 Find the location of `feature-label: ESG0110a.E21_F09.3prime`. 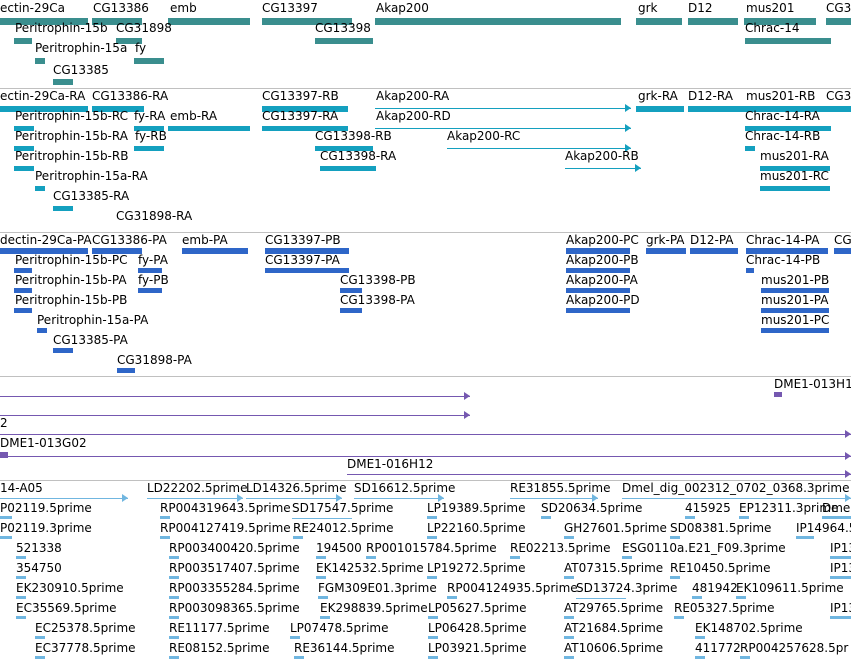

feature-label: ESG0110a.E21_F09.3prime is located at coordinates (704, 548).